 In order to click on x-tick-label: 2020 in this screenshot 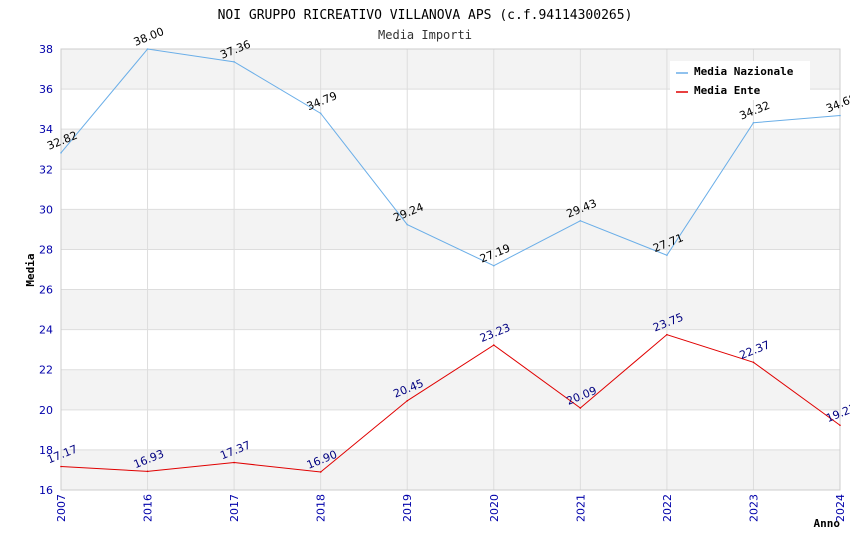, I will do `click(494, 508)`.